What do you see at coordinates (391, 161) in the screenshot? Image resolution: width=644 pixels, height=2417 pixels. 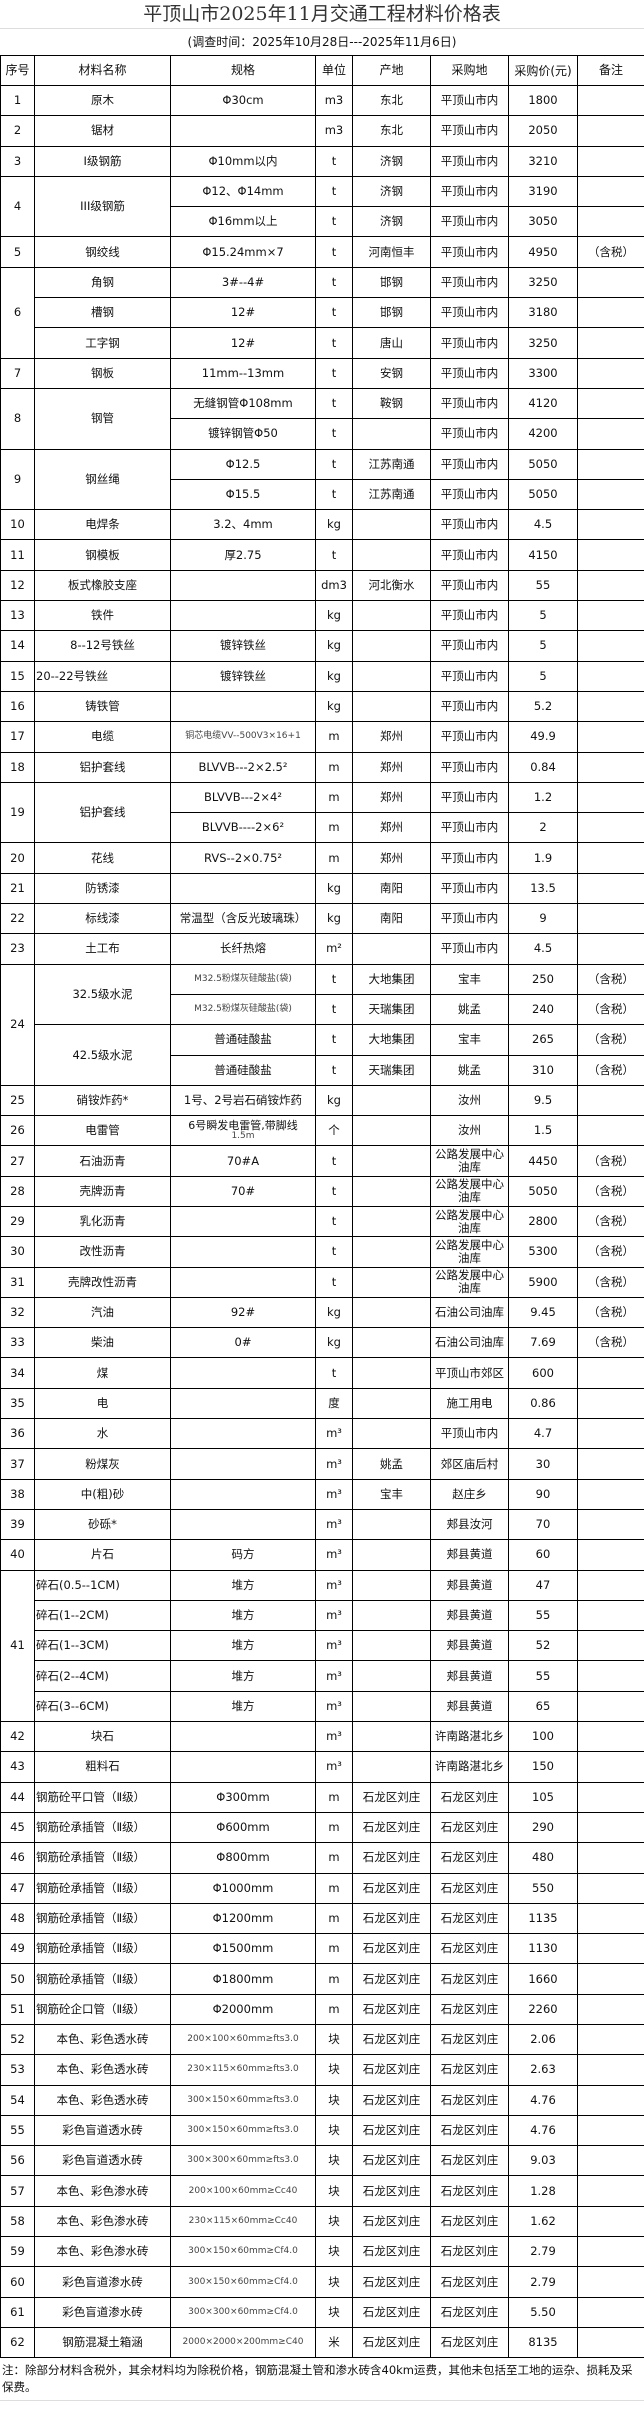 I see `cell-origin: 济钢` at bounding box center [391, 161].